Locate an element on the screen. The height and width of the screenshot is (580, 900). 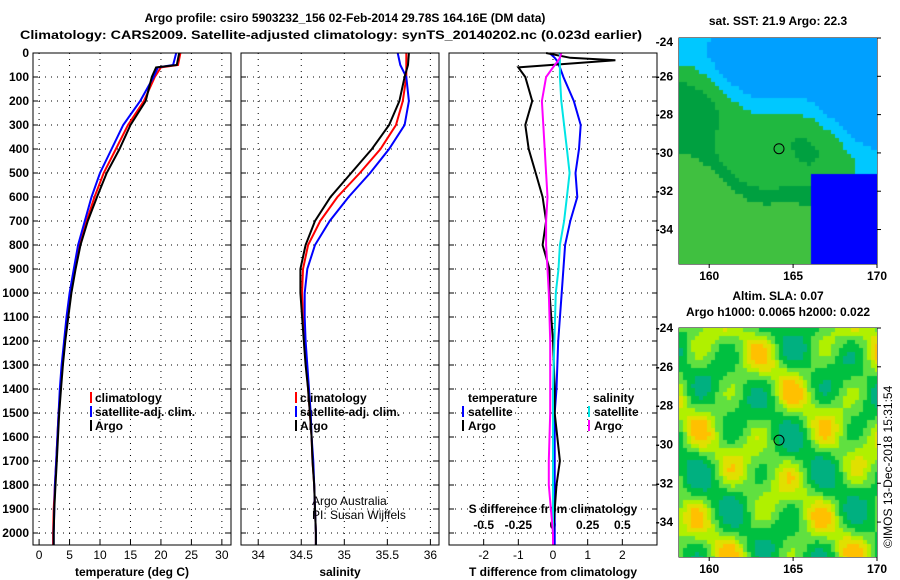
depth-tick-label: 1900 is located at coordinates (15, 509).